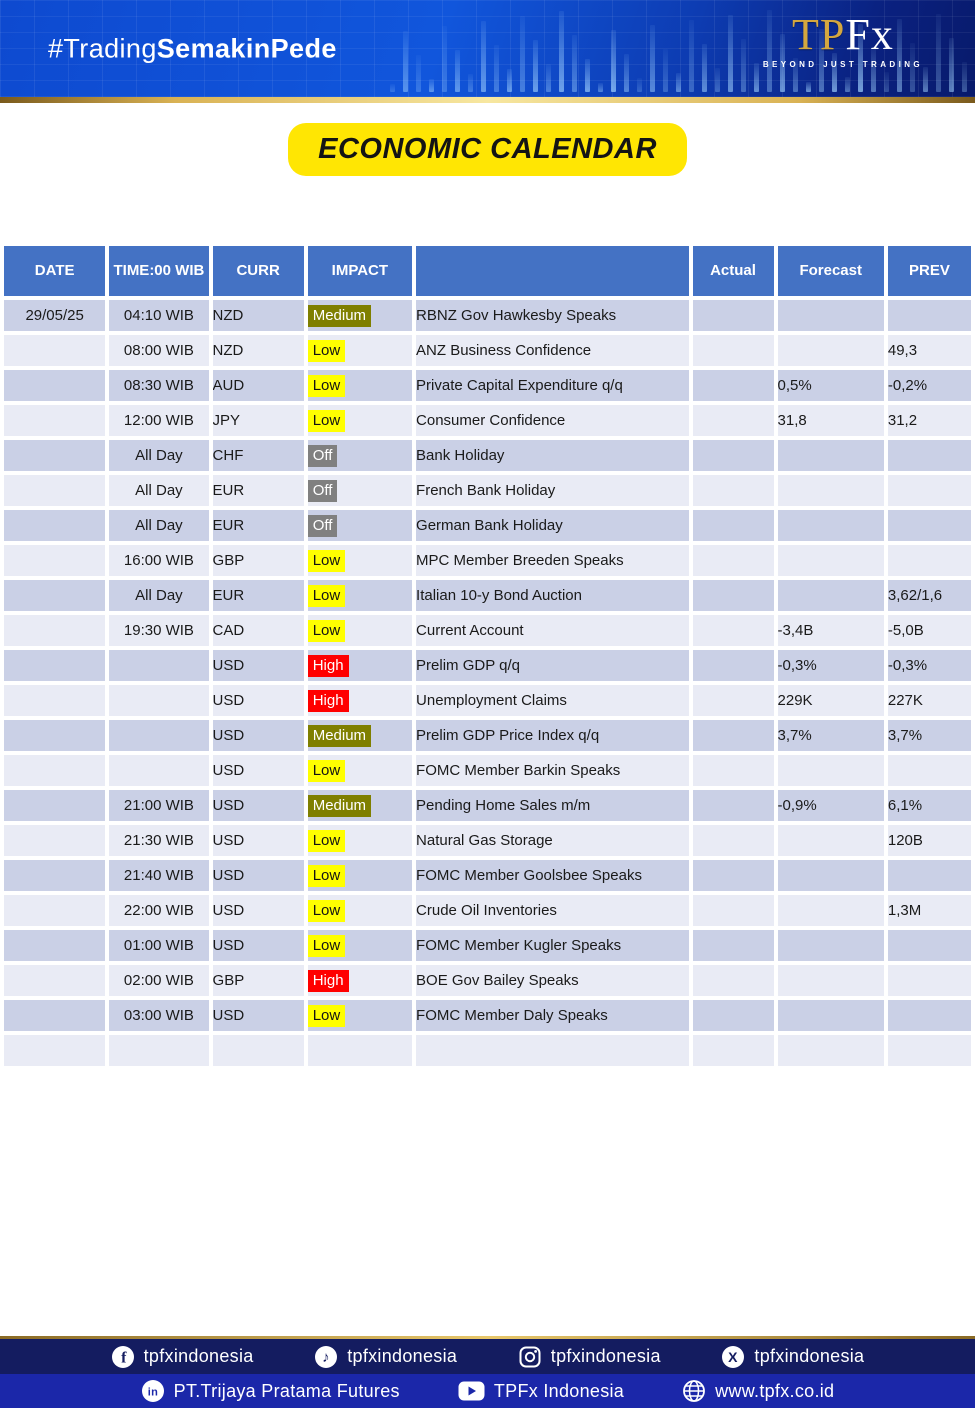 This screenshot has height=1408, width=975. I want to click on cell-currency: CAD, so click(258, 630).